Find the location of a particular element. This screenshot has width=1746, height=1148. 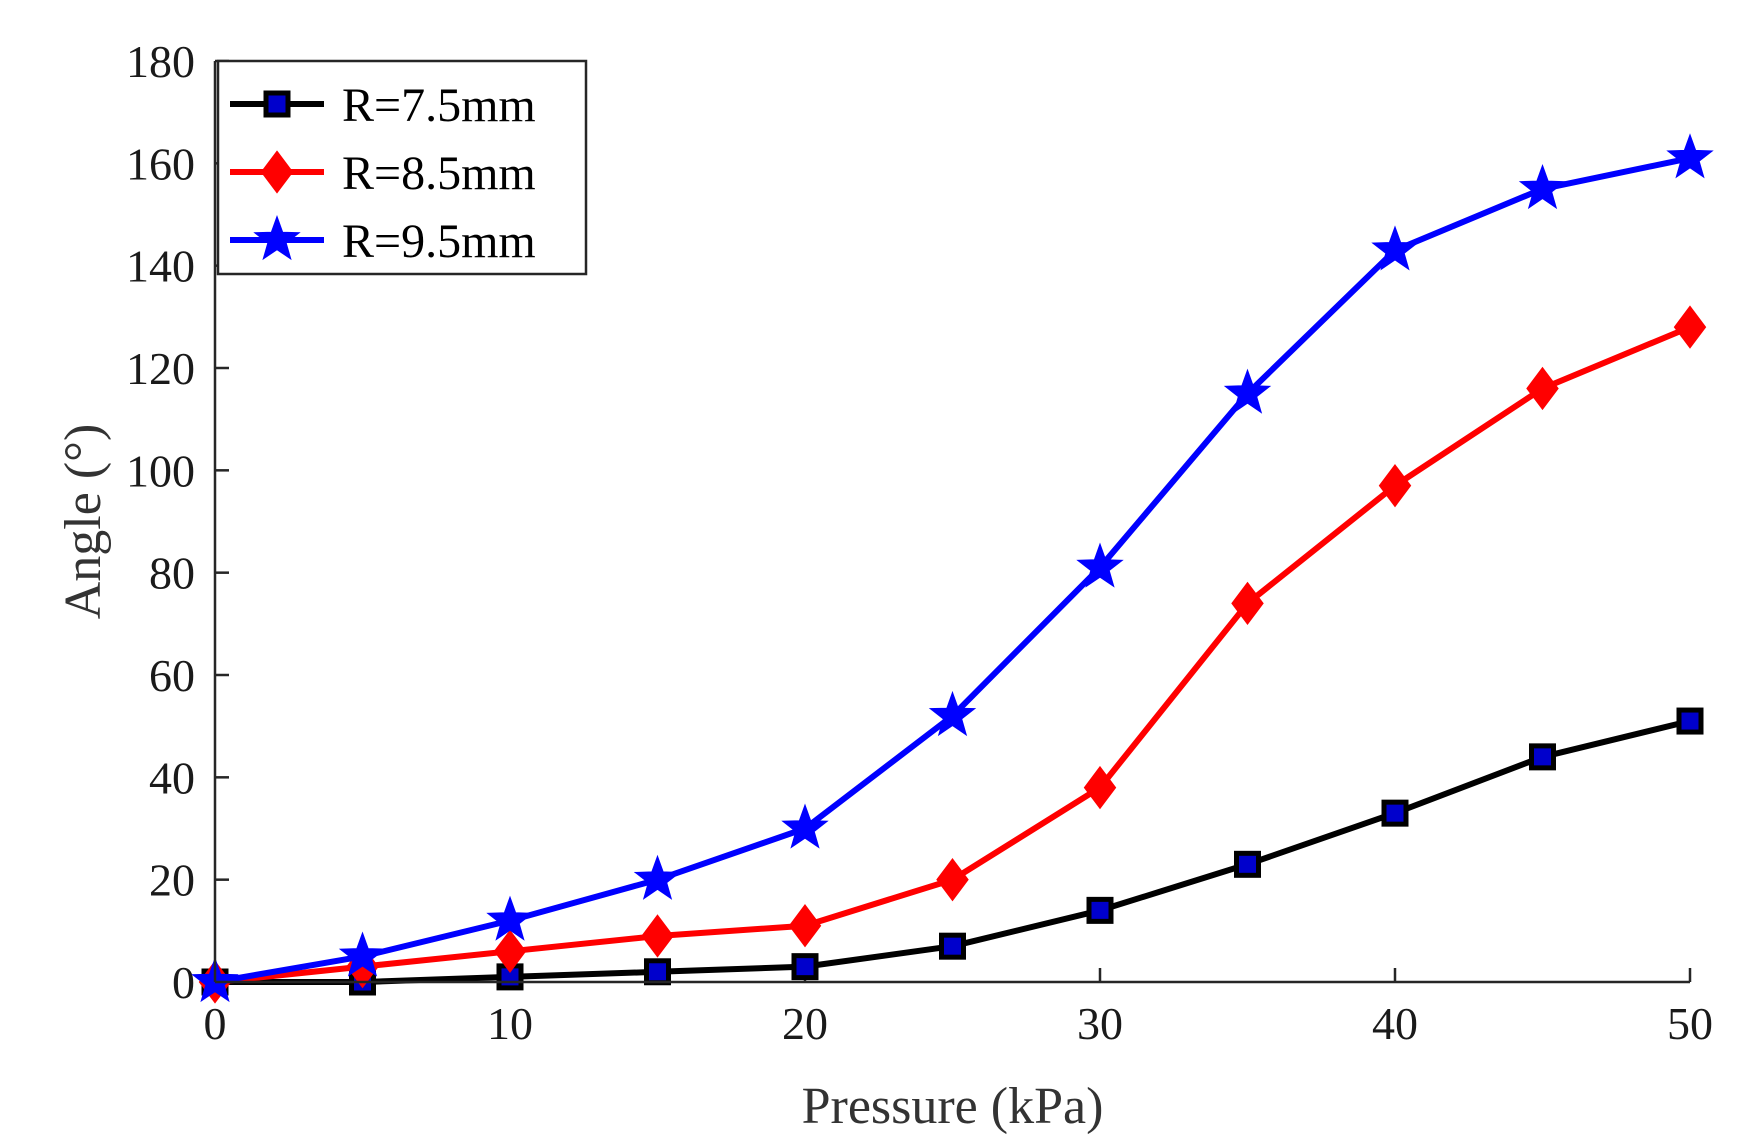

x-axis-title: Pressure (kPa) is located at coordinates (953, 1106).